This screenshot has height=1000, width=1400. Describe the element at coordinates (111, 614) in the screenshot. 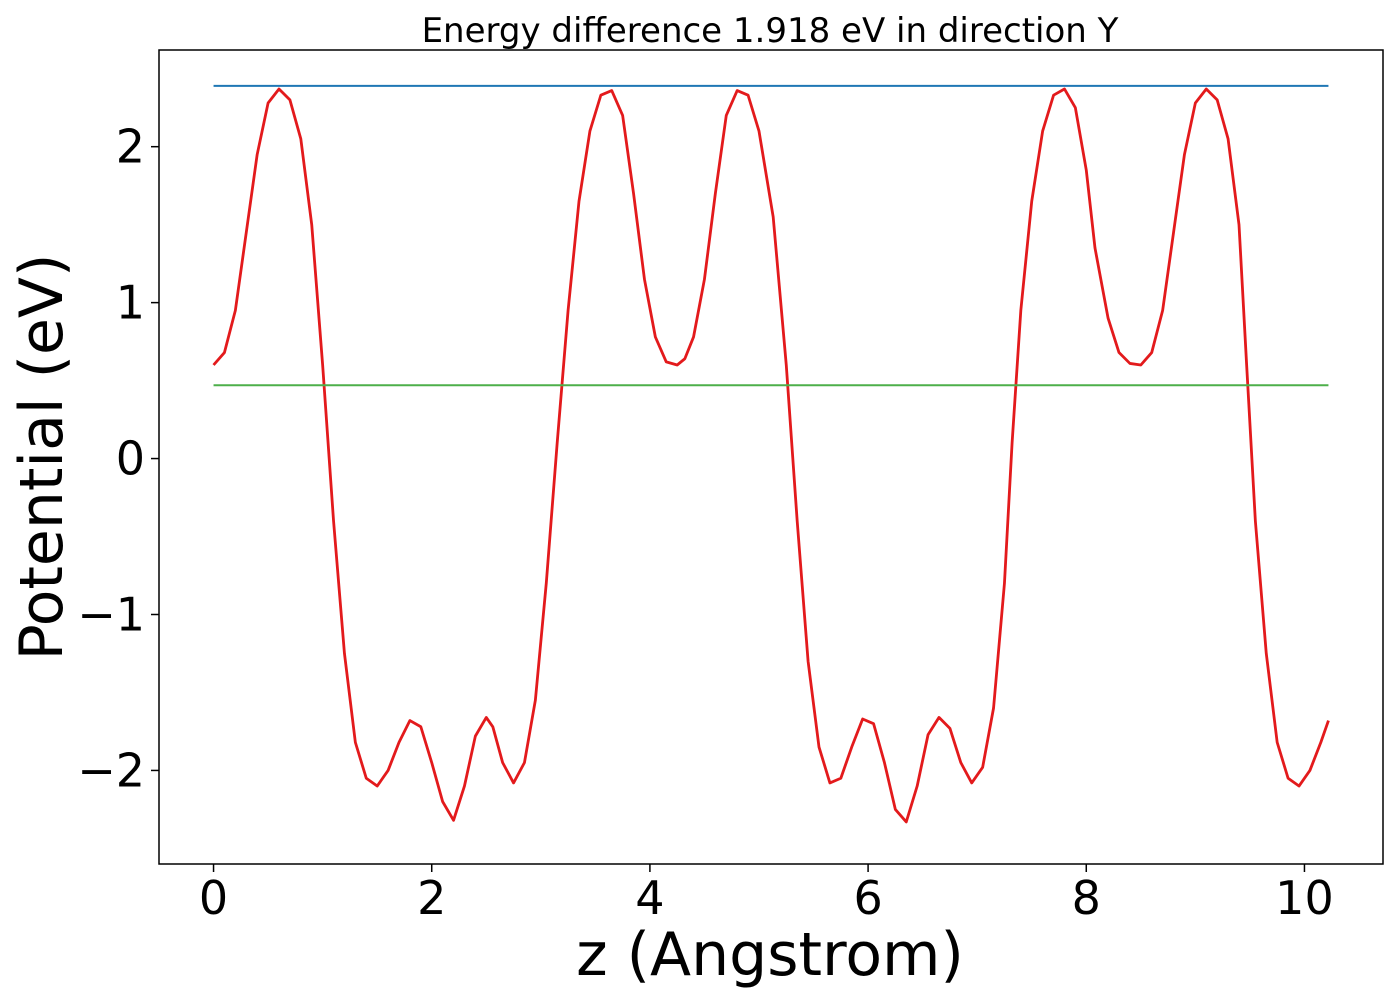

I see `y-tick-label: −1` at that location.